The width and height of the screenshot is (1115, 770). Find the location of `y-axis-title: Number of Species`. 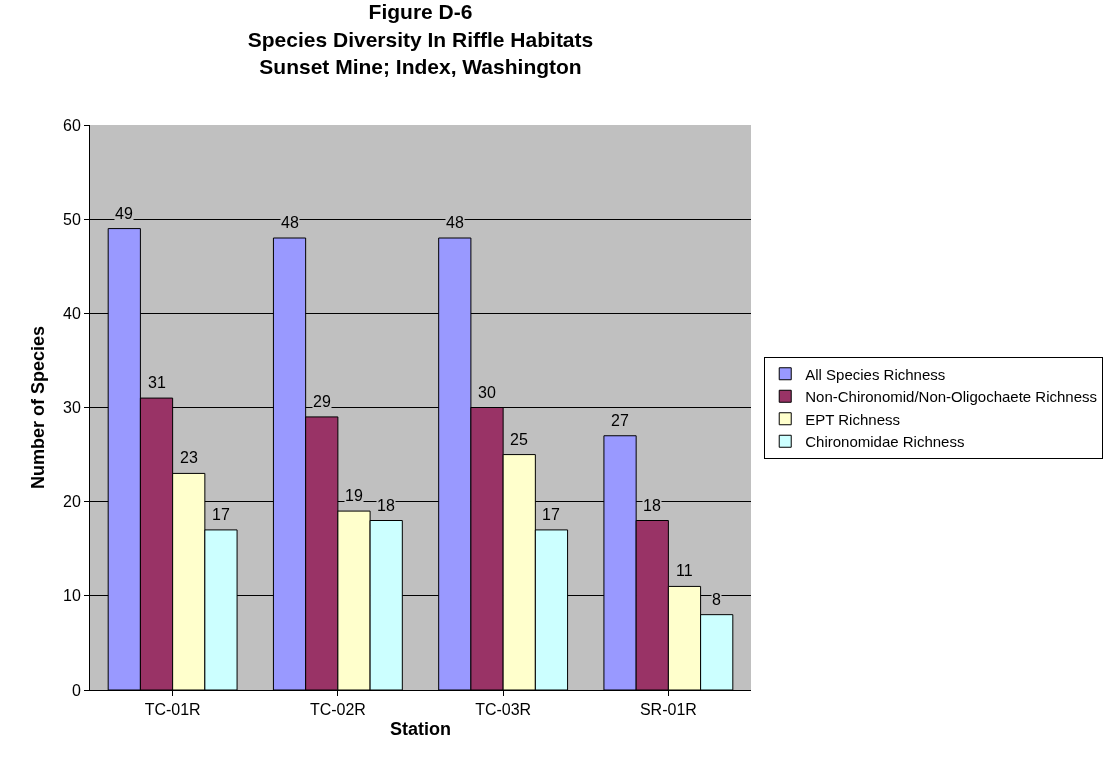

y-axis-title: Number of Species is located at coordinates (38, 407).